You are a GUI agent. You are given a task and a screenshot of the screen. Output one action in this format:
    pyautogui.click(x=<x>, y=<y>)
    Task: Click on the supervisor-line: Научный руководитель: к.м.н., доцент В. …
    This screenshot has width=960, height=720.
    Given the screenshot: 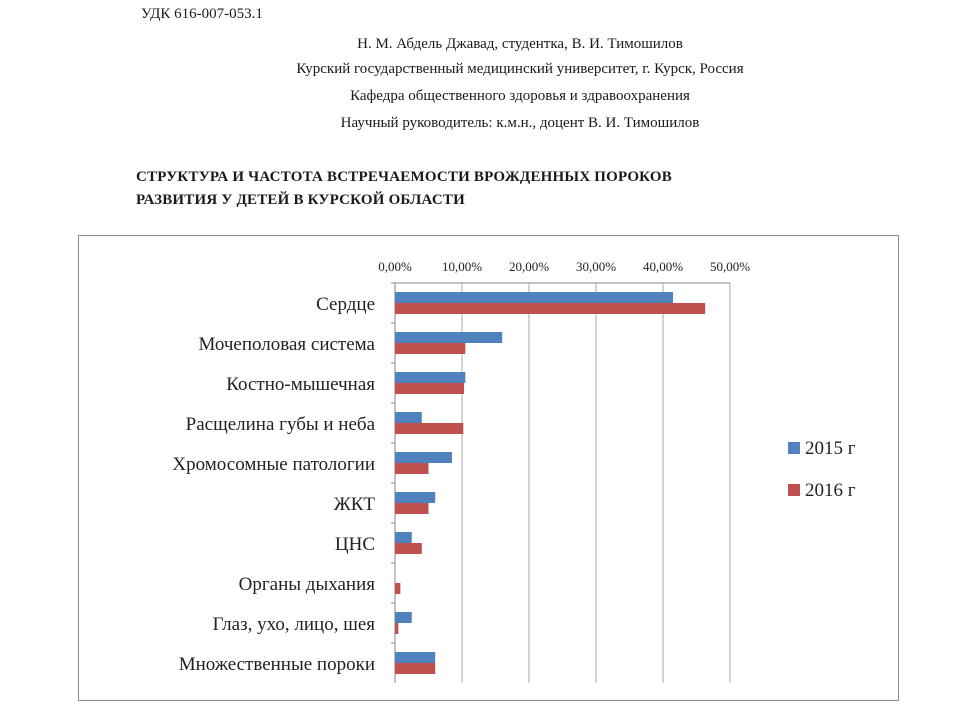 What is the action you would take?
    pyautogui.click(x=520, y=123)
    